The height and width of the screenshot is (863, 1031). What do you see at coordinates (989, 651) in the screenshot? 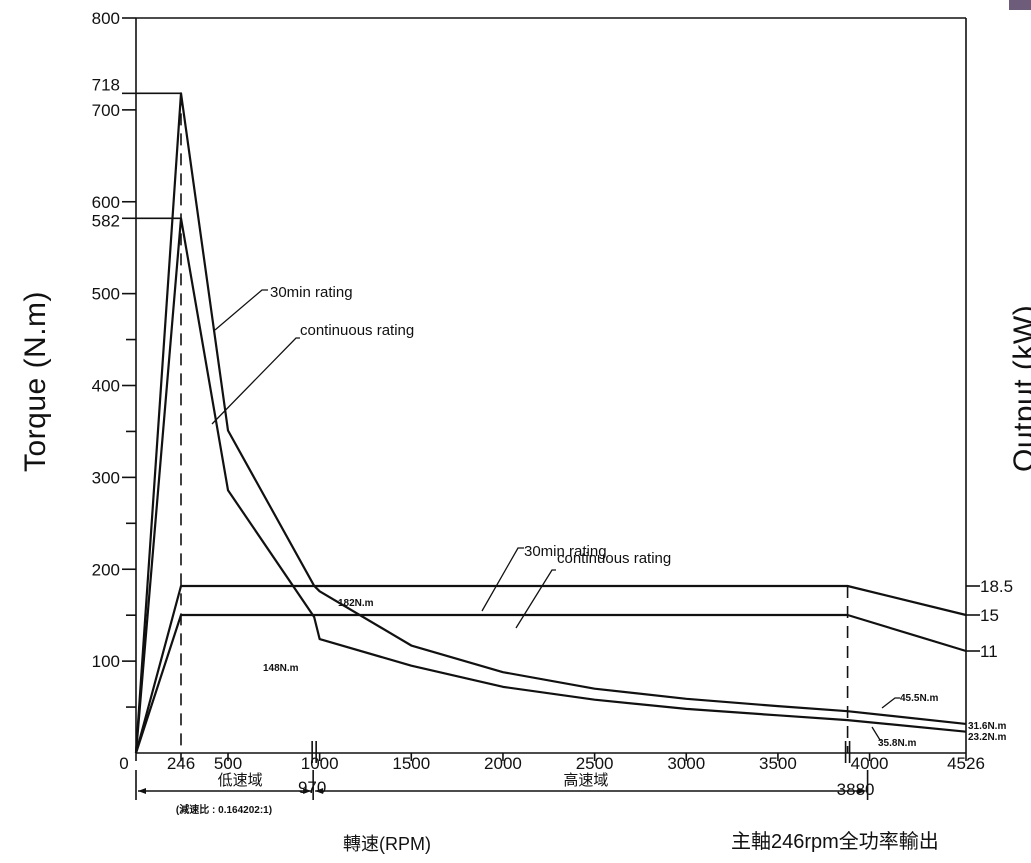
I see `y-right-tick-label-11: 11` at bounding box center [989, 651].